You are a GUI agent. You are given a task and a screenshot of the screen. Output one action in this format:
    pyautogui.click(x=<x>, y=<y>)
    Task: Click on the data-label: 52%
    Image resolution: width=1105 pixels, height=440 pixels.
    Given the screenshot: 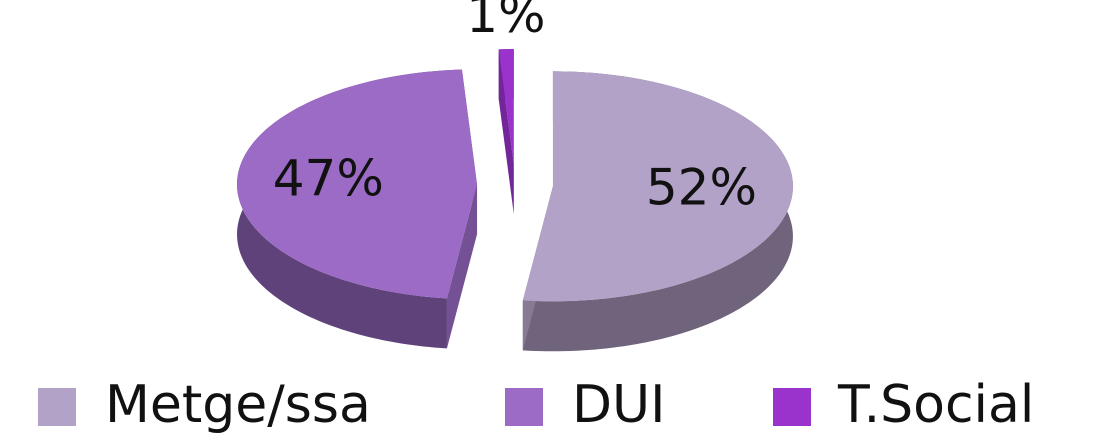 What is the action you would take?
    pyautogui.click(x=701, y=187)
    